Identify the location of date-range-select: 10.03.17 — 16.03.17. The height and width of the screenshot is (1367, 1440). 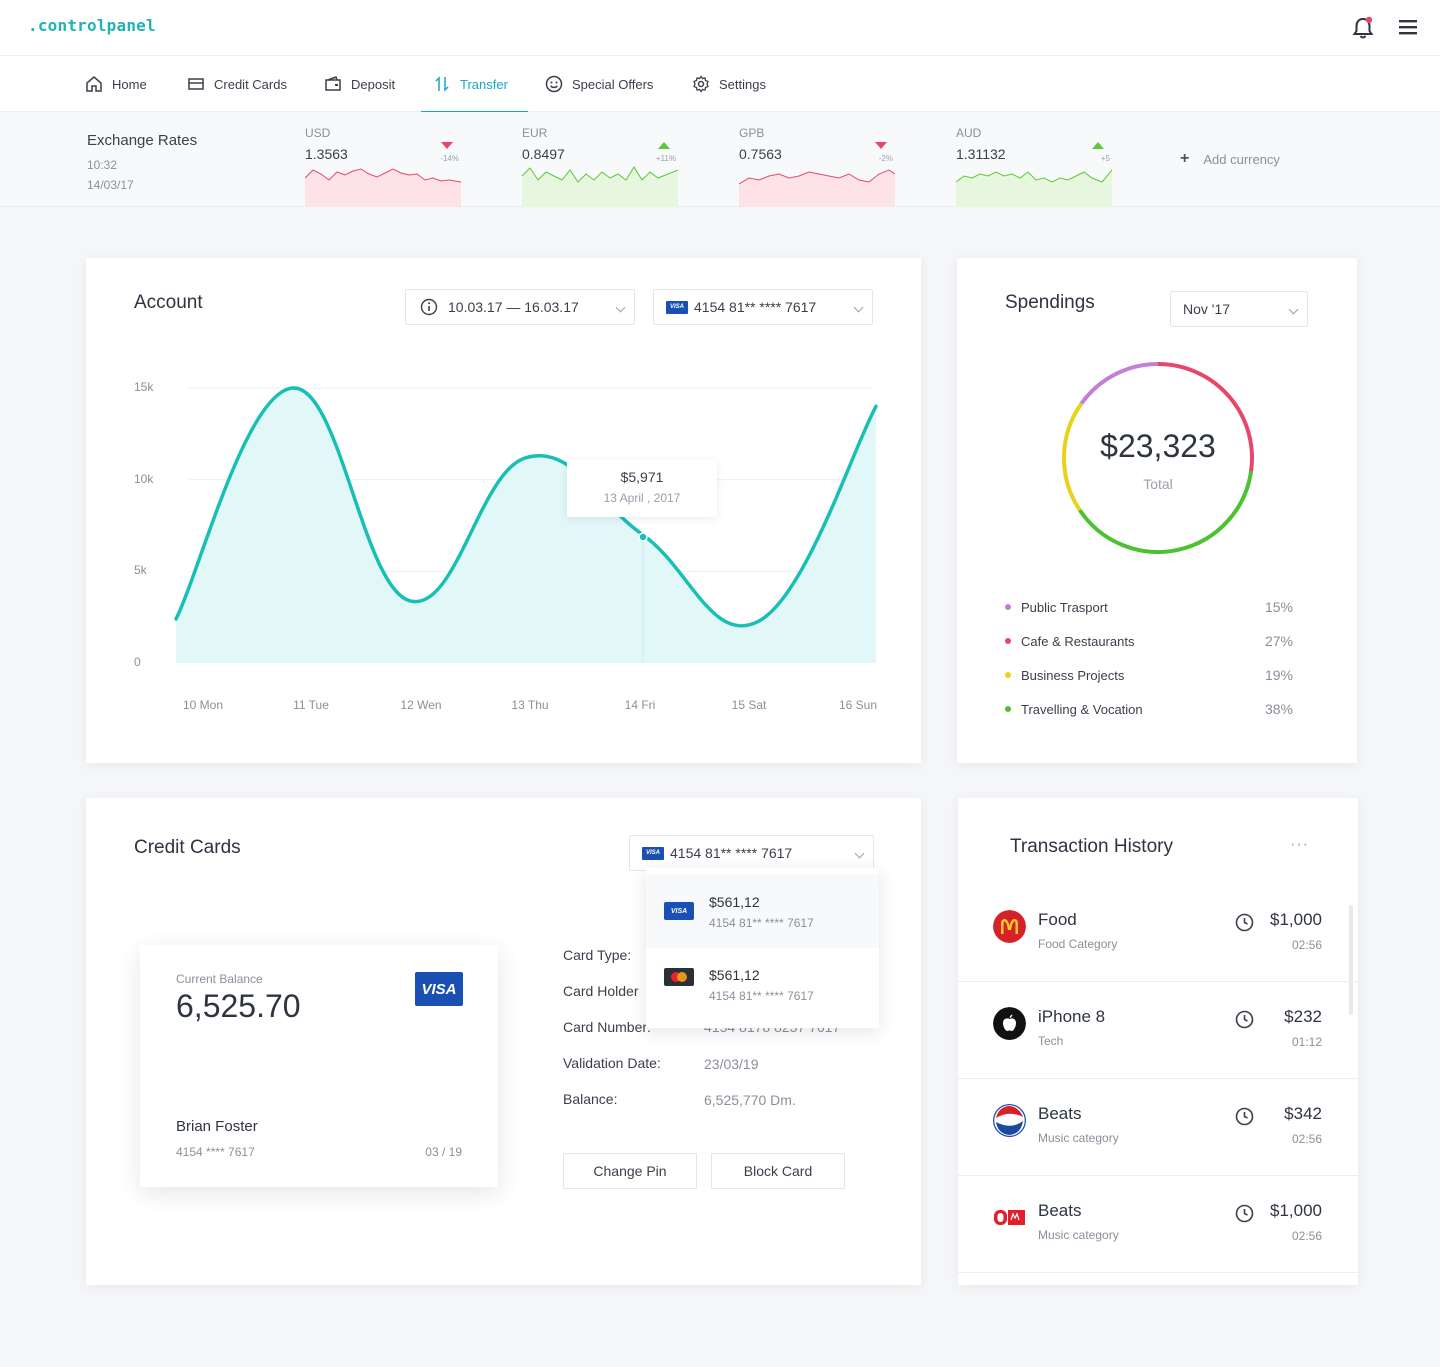
(520, 307).